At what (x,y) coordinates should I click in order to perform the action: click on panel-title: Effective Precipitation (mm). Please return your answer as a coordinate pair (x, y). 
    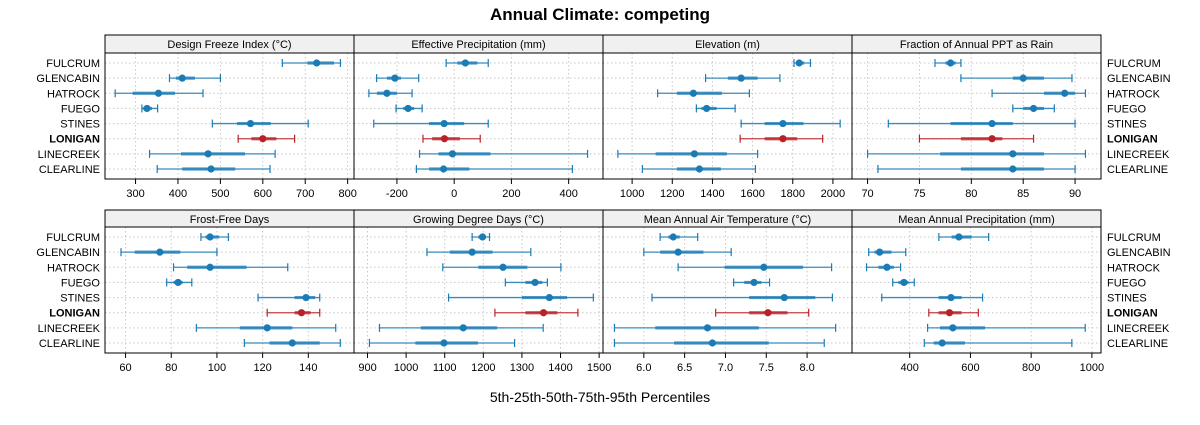
    Looking at the image, I should click on (478, 45).